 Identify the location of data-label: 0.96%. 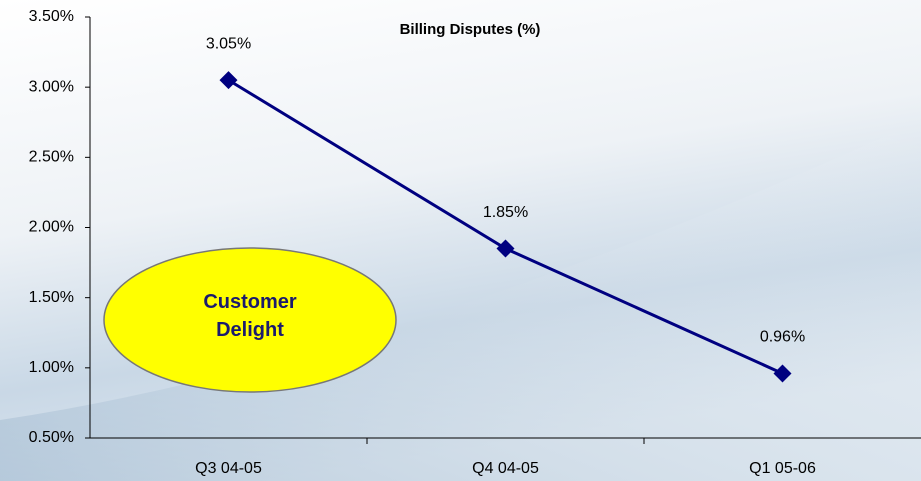
(782, 337).